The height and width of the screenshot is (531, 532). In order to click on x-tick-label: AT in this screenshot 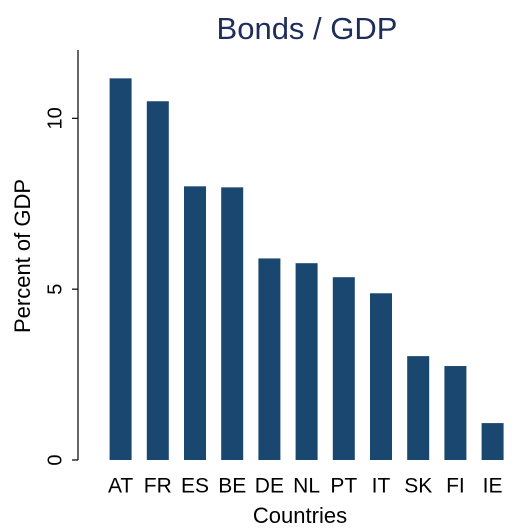, I will do `click(120, 486)`.